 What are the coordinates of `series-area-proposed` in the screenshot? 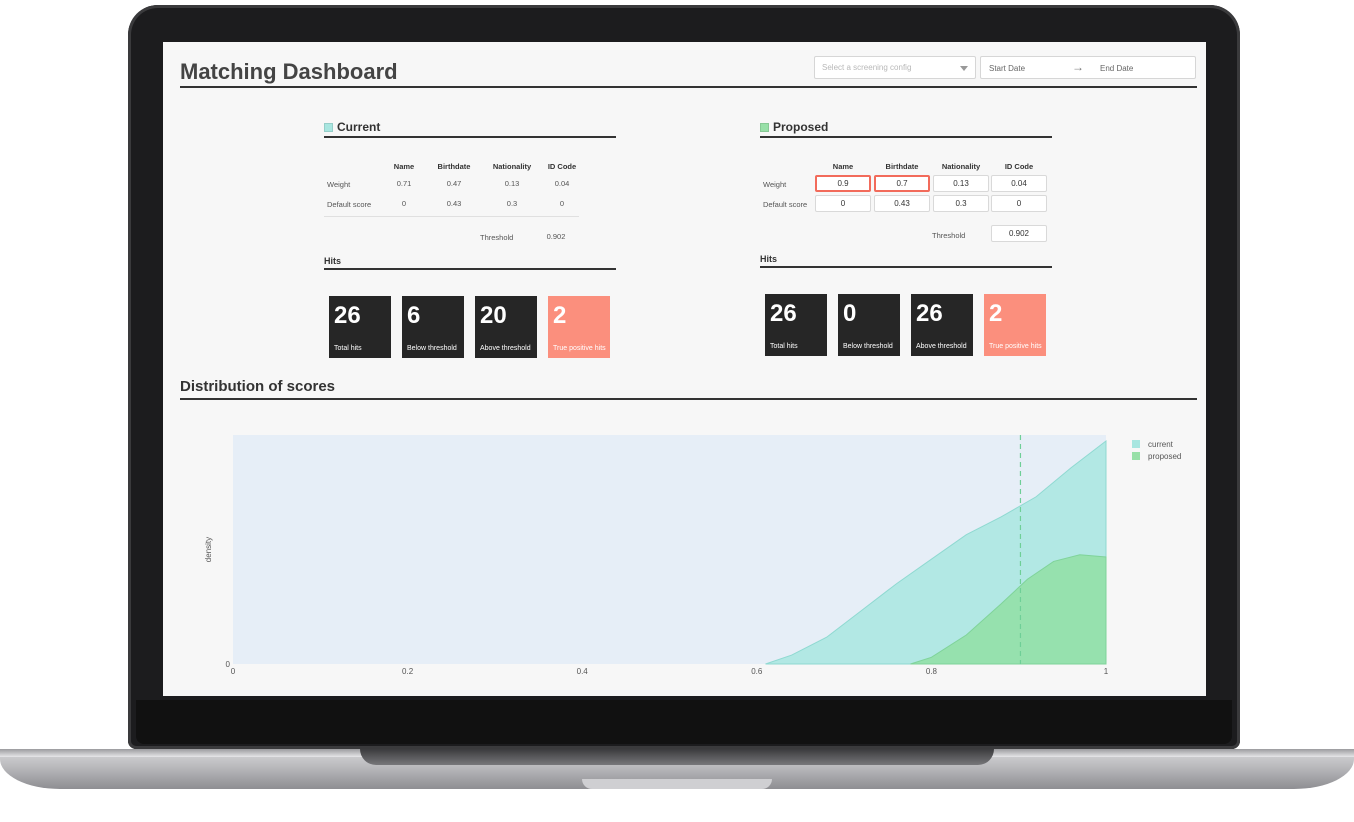 It's located at (1008, 609).